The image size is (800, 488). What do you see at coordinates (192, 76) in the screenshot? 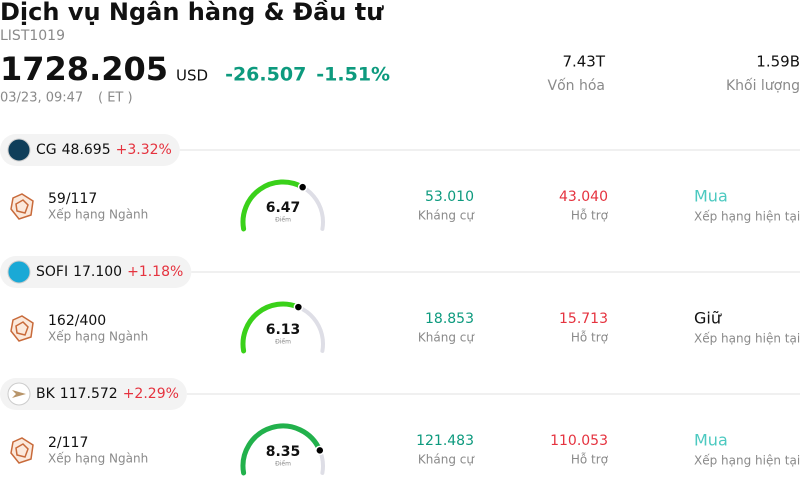
I see `currency: USD` at bounding box center [192, 76].